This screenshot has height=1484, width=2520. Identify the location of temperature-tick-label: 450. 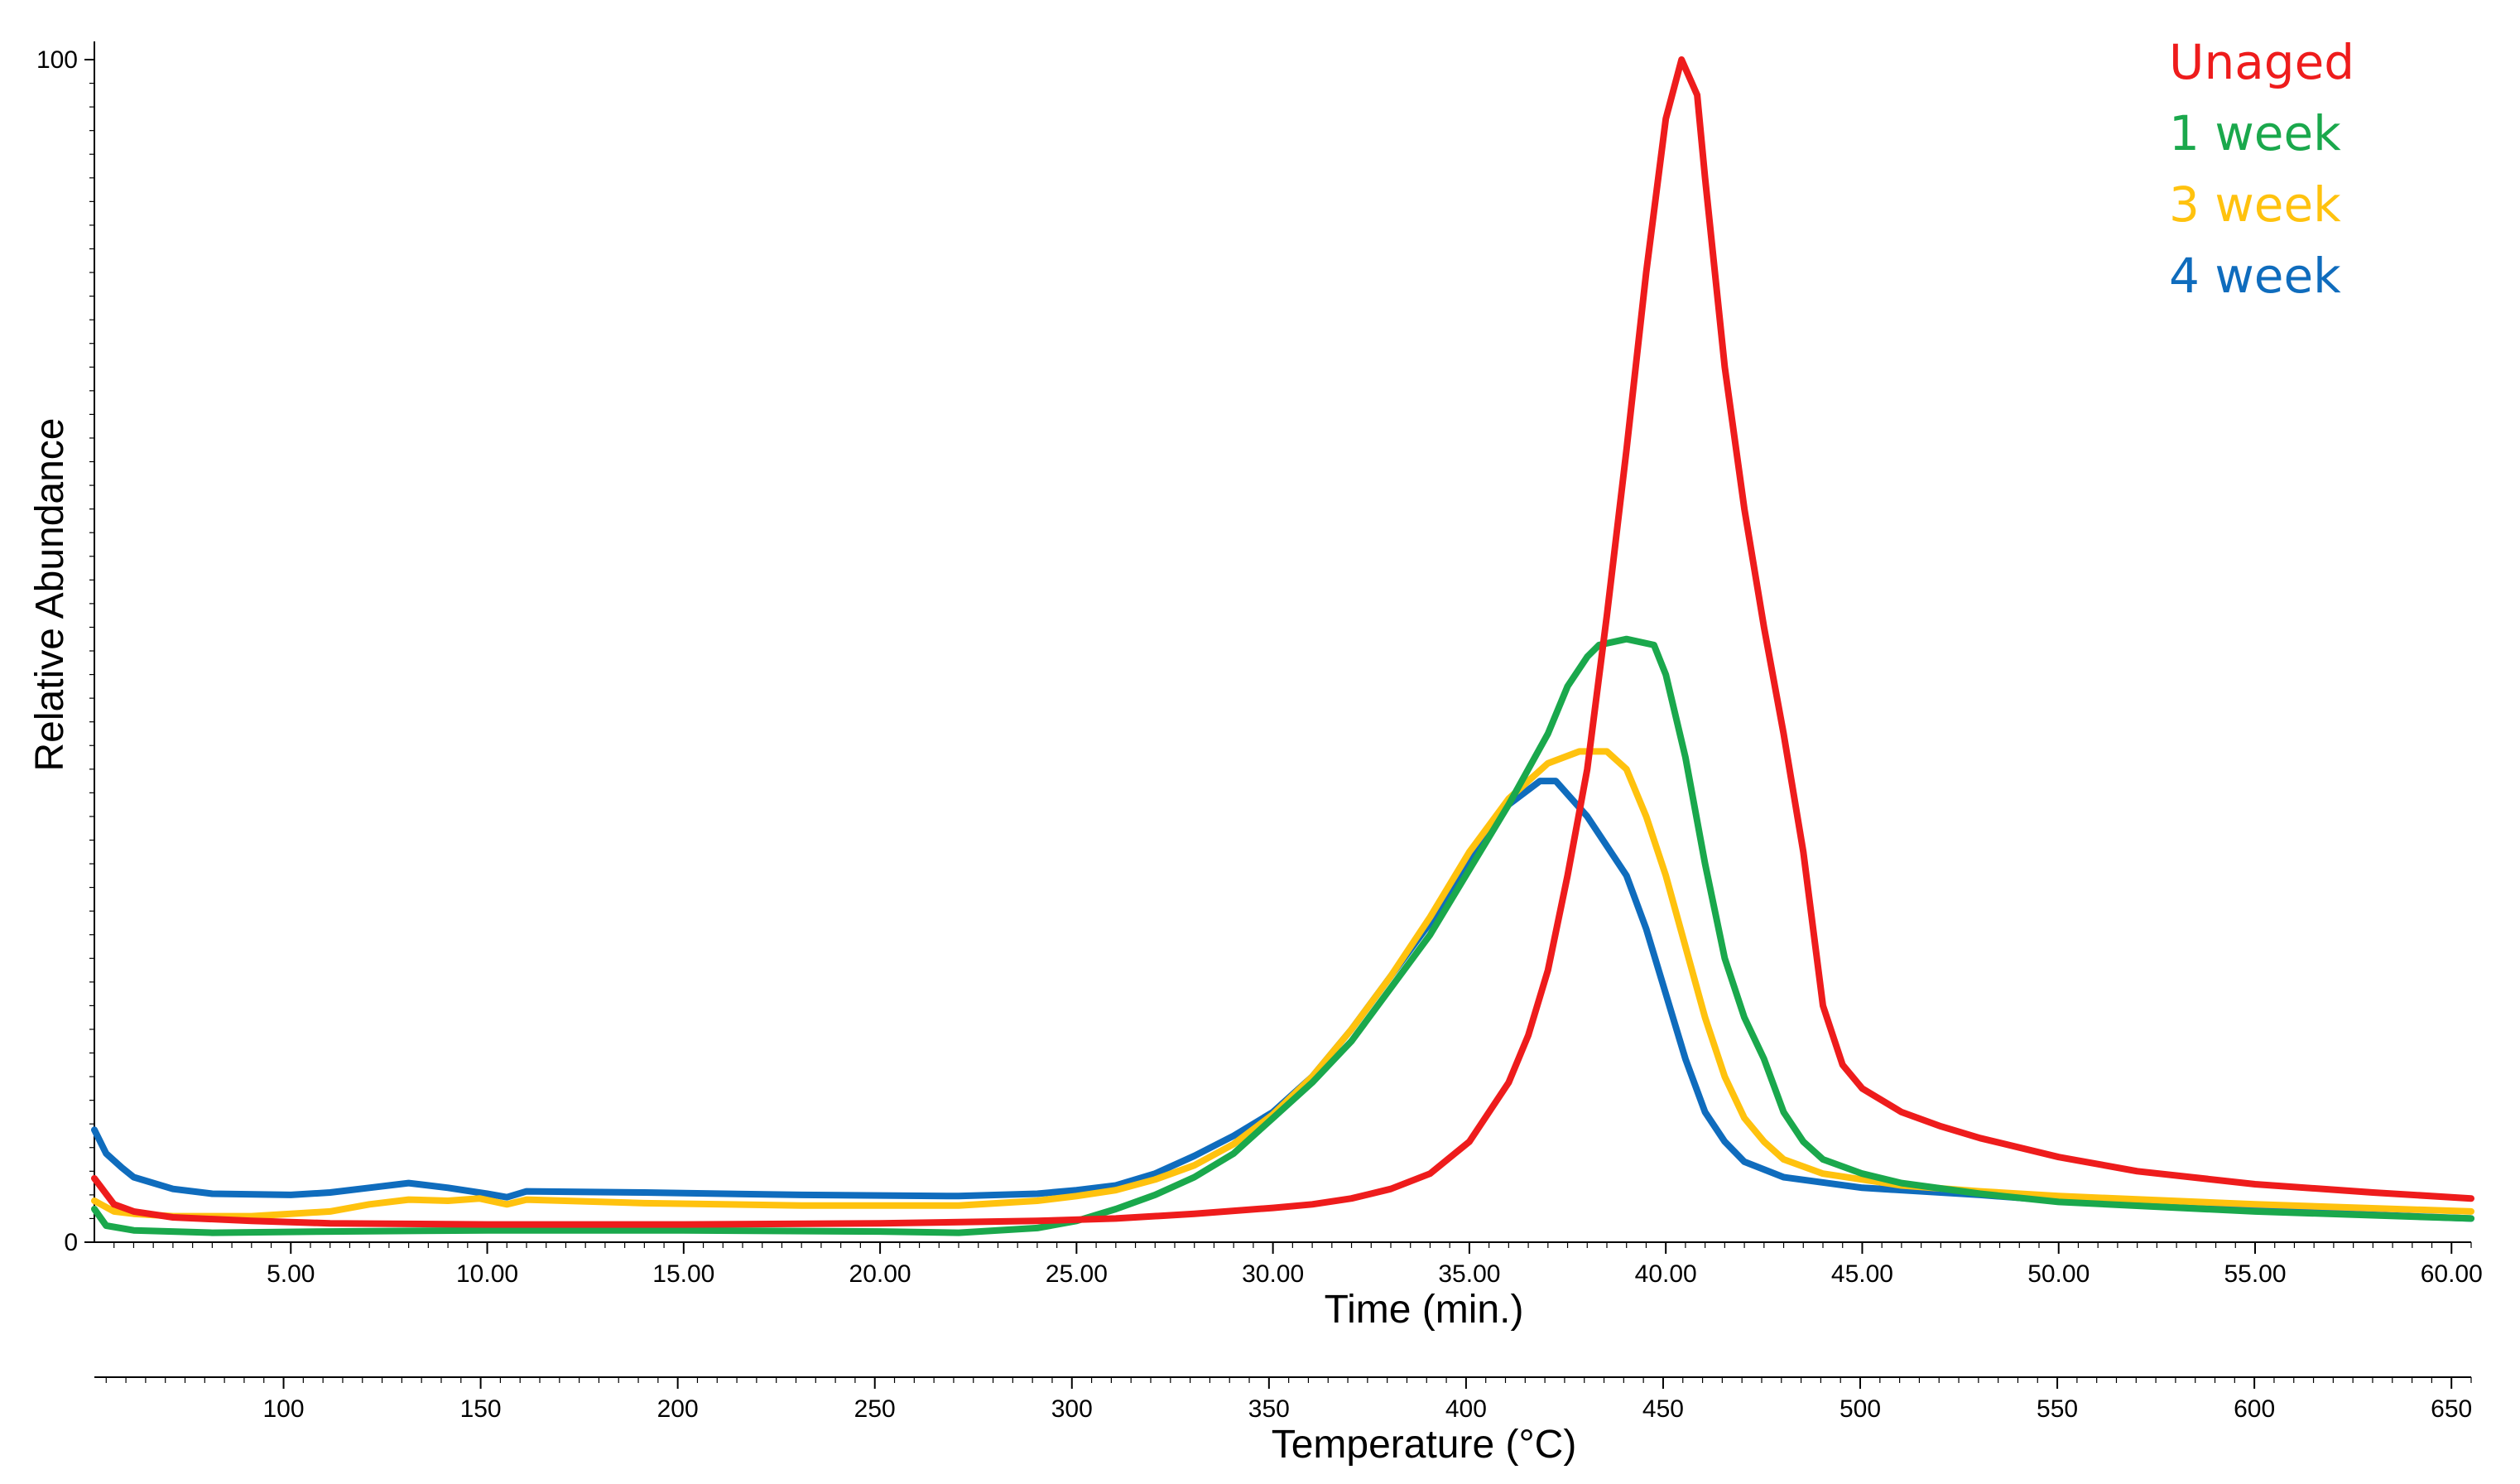
(1663, 1409).